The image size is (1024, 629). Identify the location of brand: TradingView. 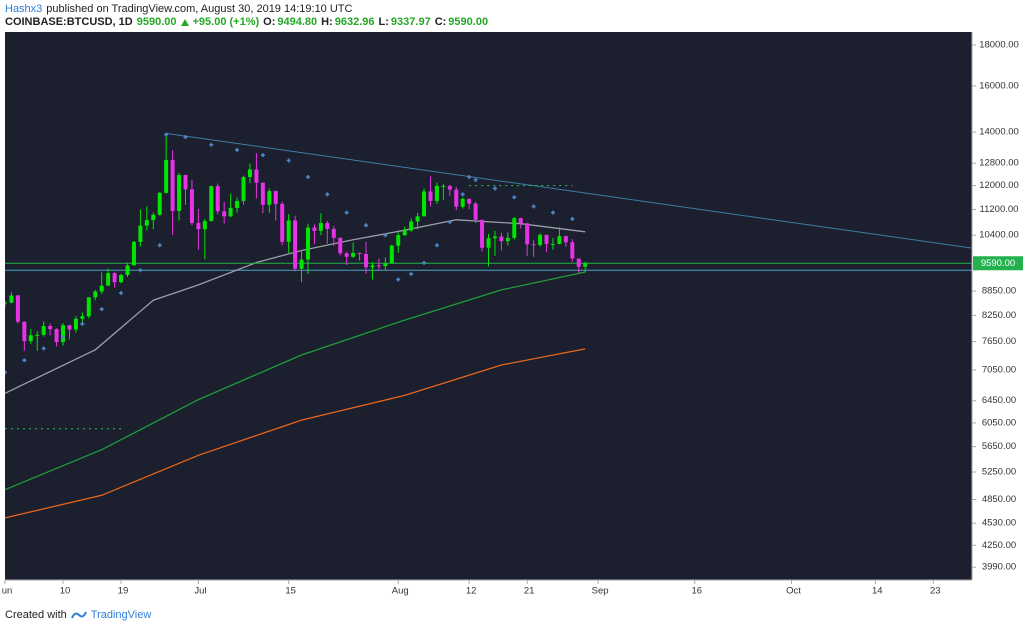
(121, 615).